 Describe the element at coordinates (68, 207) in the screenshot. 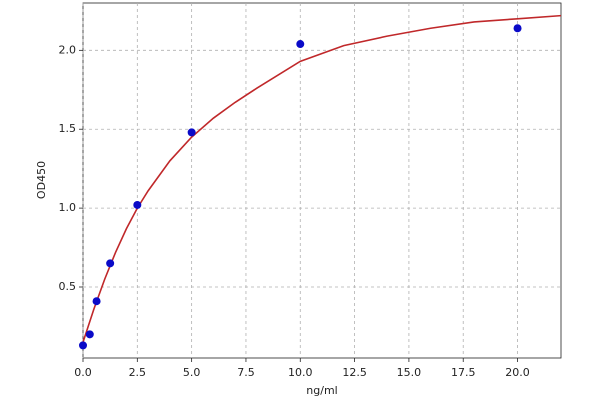

I see `y-tick-label: 1.0` at that location.